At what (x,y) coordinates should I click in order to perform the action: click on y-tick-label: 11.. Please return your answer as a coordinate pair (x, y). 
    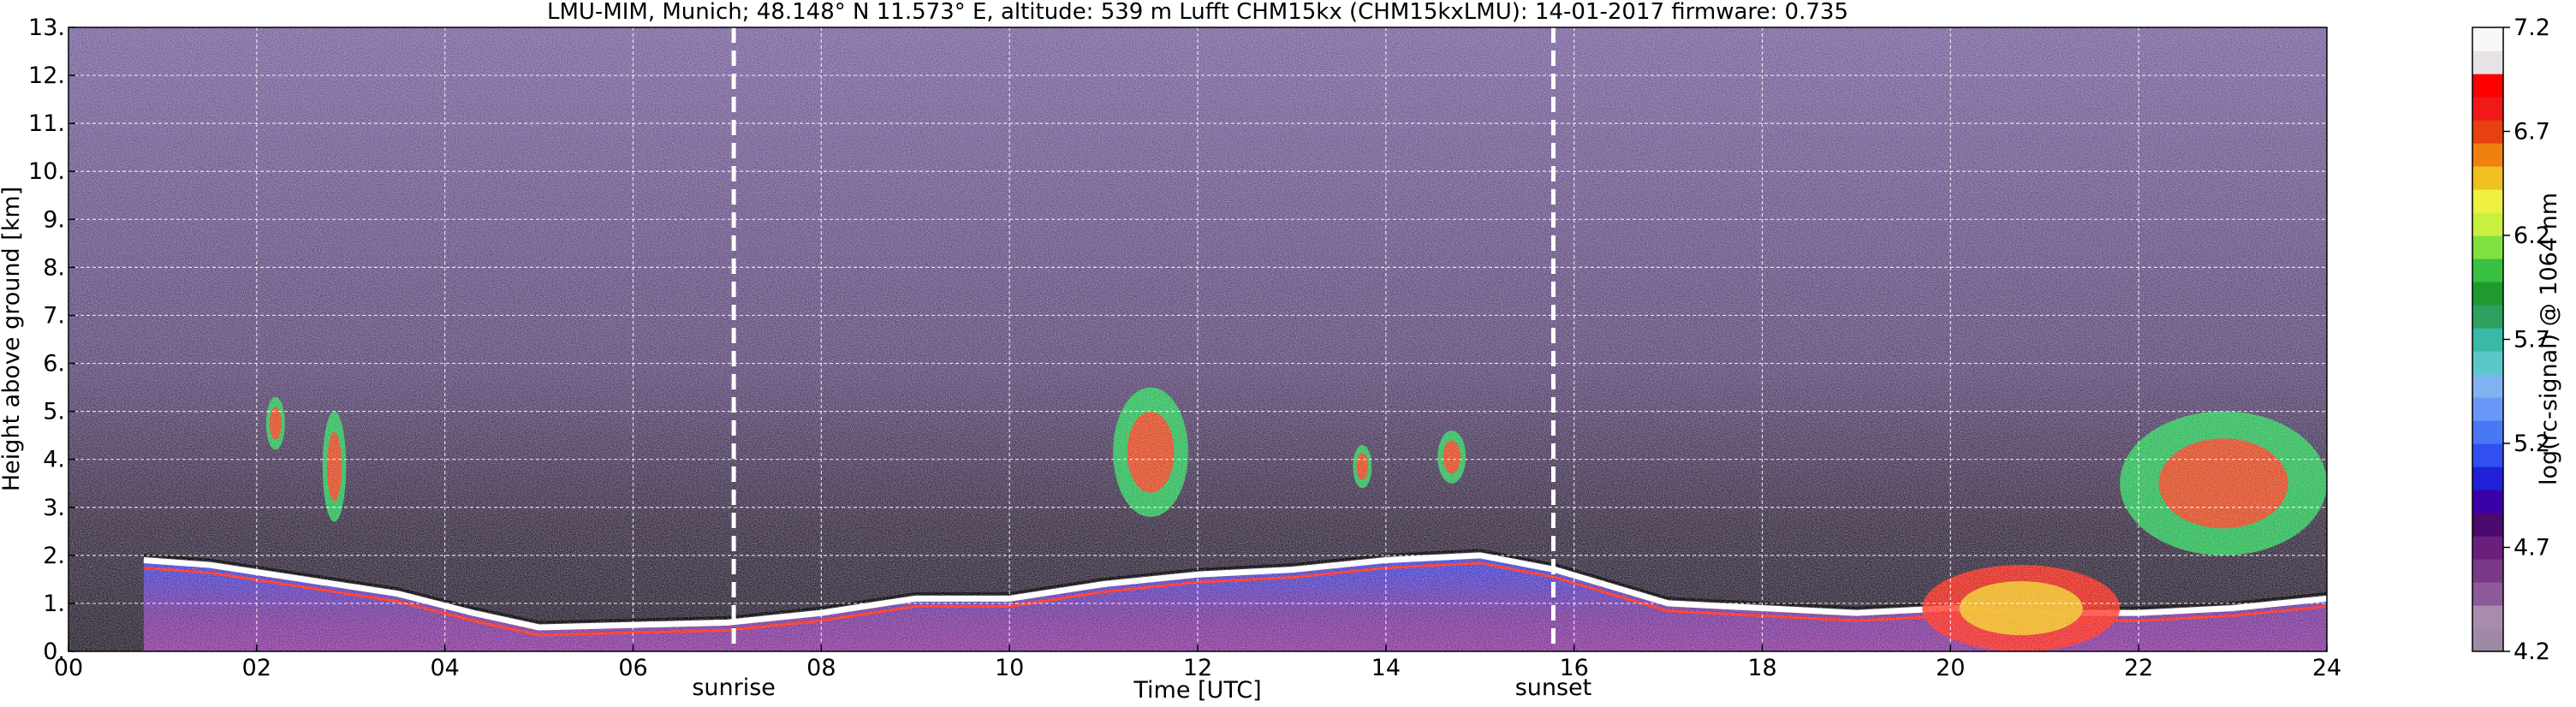
    Looking at the image, I should click on (46, 123).